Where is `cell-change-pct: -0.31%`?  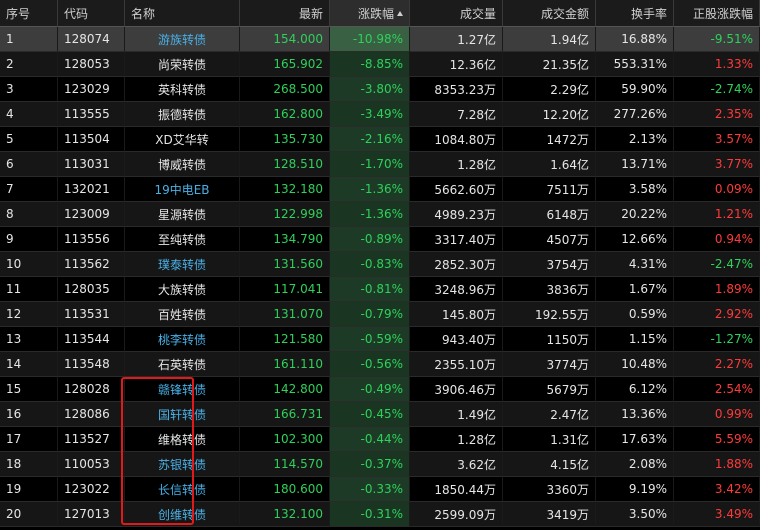 cell-change-pct: -0.31% is located at coordinates (370, 514).